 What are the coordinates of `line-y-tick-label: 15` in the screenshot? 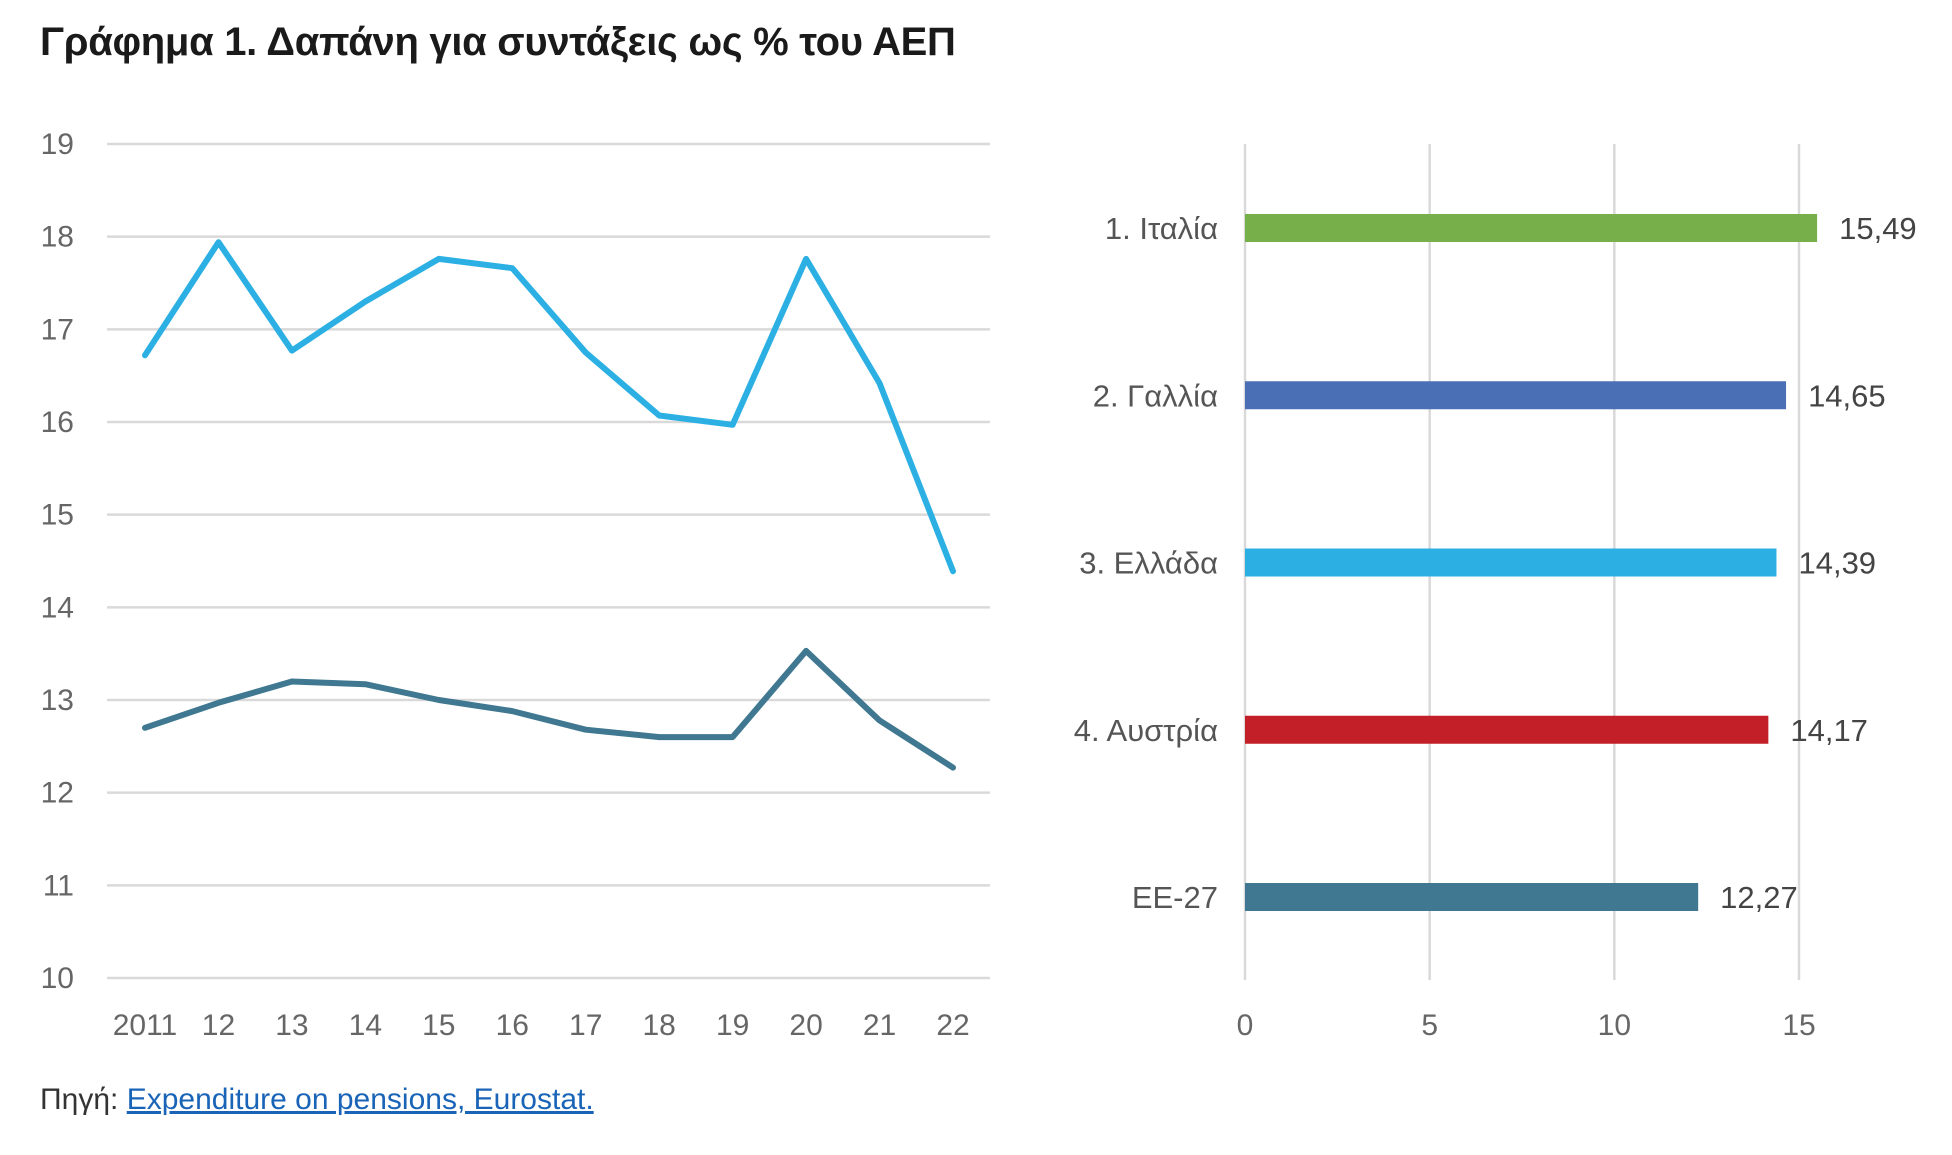 It's located at (57, 515).